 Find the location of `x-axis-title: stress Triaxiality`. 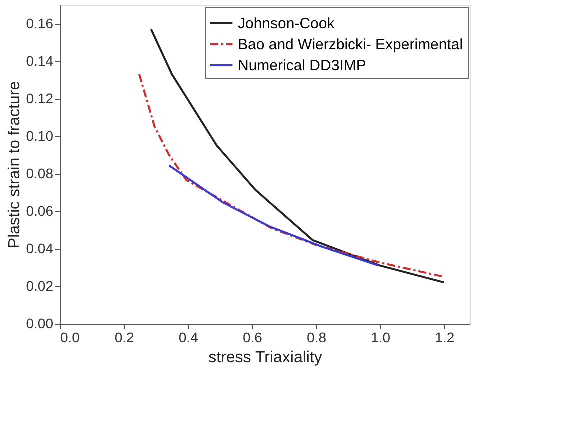

x-axis-title: stress Triaxiality is located at coordinates (265, 358).